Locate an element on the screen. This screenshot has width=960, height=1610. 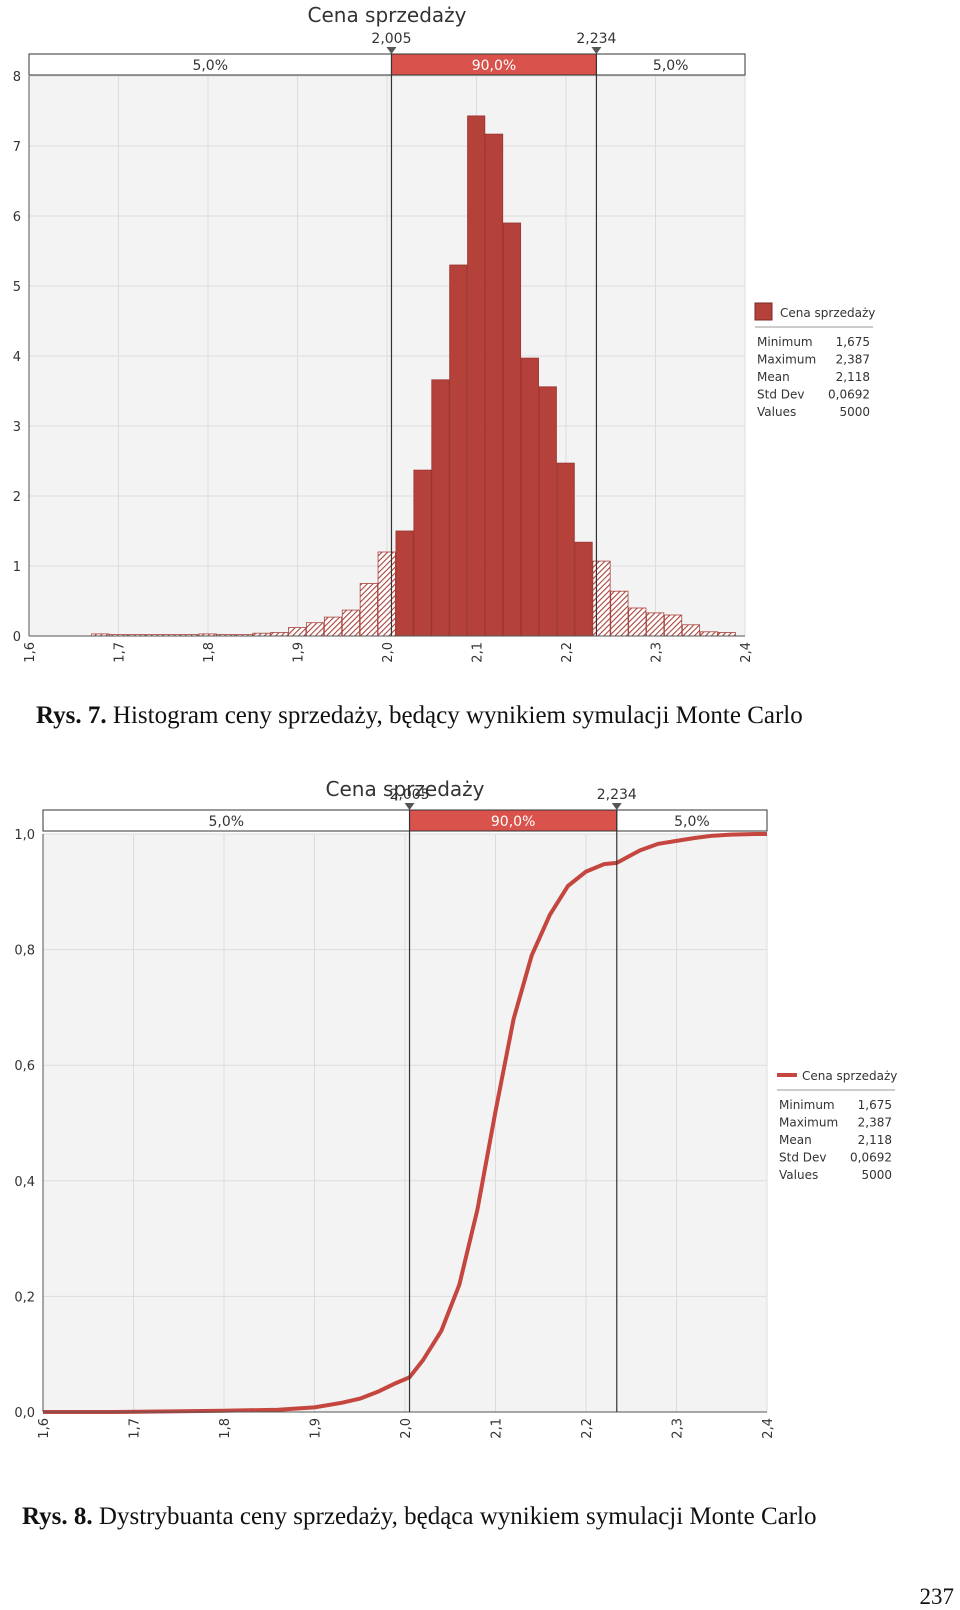
y-tick-label: 0,4 is located at coordinates (24, 1182).